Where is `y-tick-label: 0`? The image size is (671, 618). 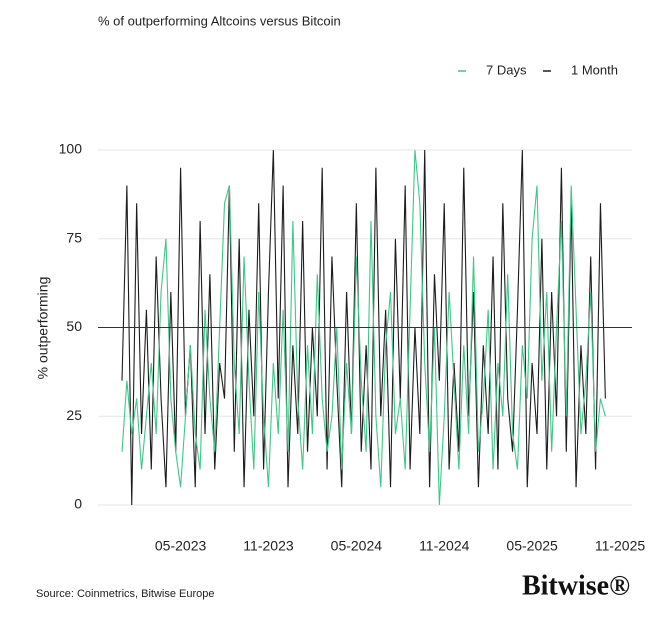
y-tick-label: 0 is located at coordinates (78, 504).